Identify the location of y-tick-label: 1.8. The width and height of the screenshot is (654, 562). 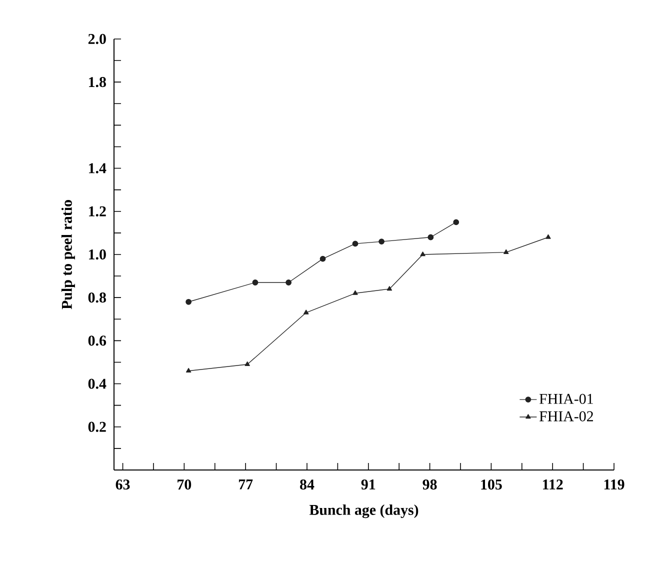
(97, 82).